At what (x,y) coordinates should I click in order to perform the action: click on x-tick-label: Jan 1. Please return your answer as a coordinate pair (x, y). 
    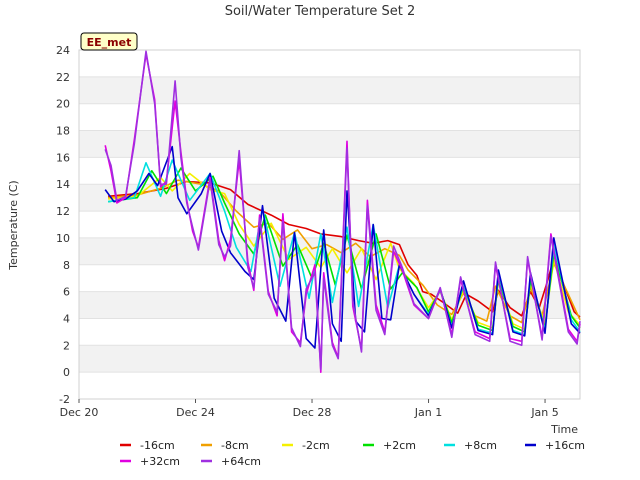
    Looking at the image, I should click on (428, 412).